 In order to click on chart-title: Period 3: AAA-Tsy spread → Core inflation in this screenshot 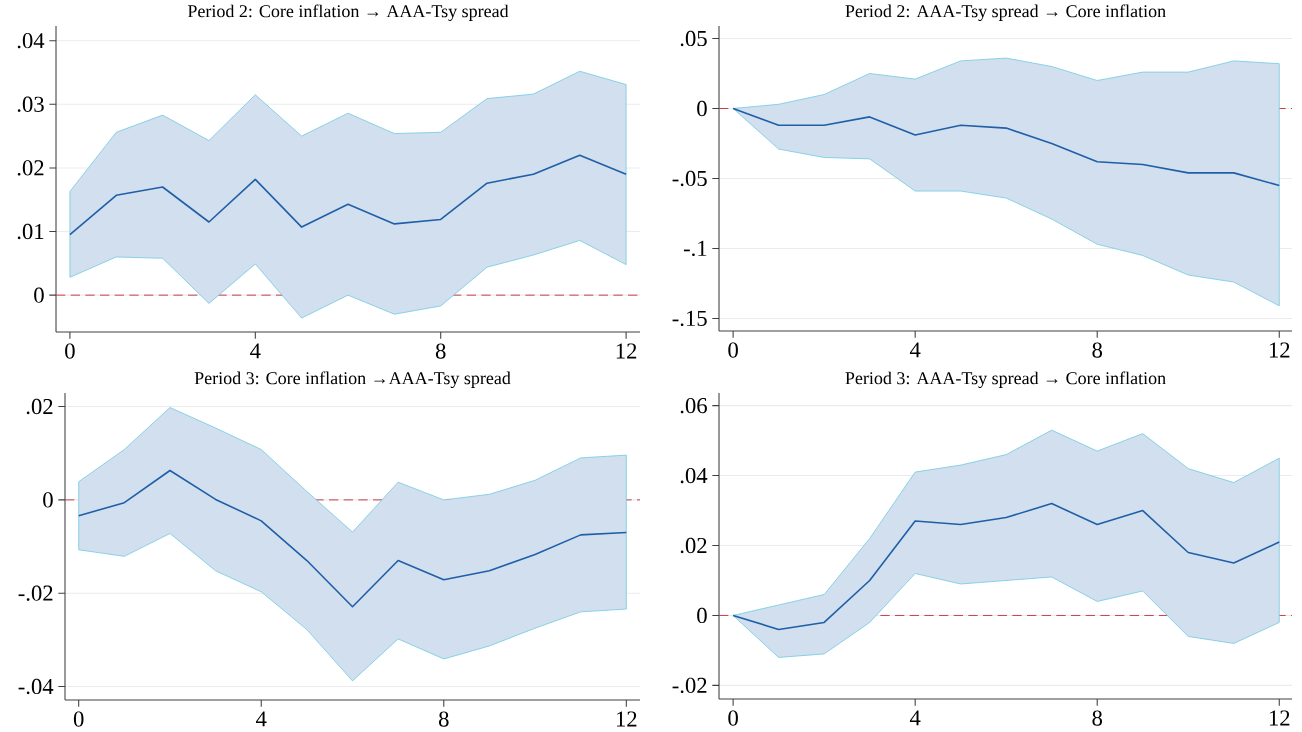, I will do `click(1005, 379)`.